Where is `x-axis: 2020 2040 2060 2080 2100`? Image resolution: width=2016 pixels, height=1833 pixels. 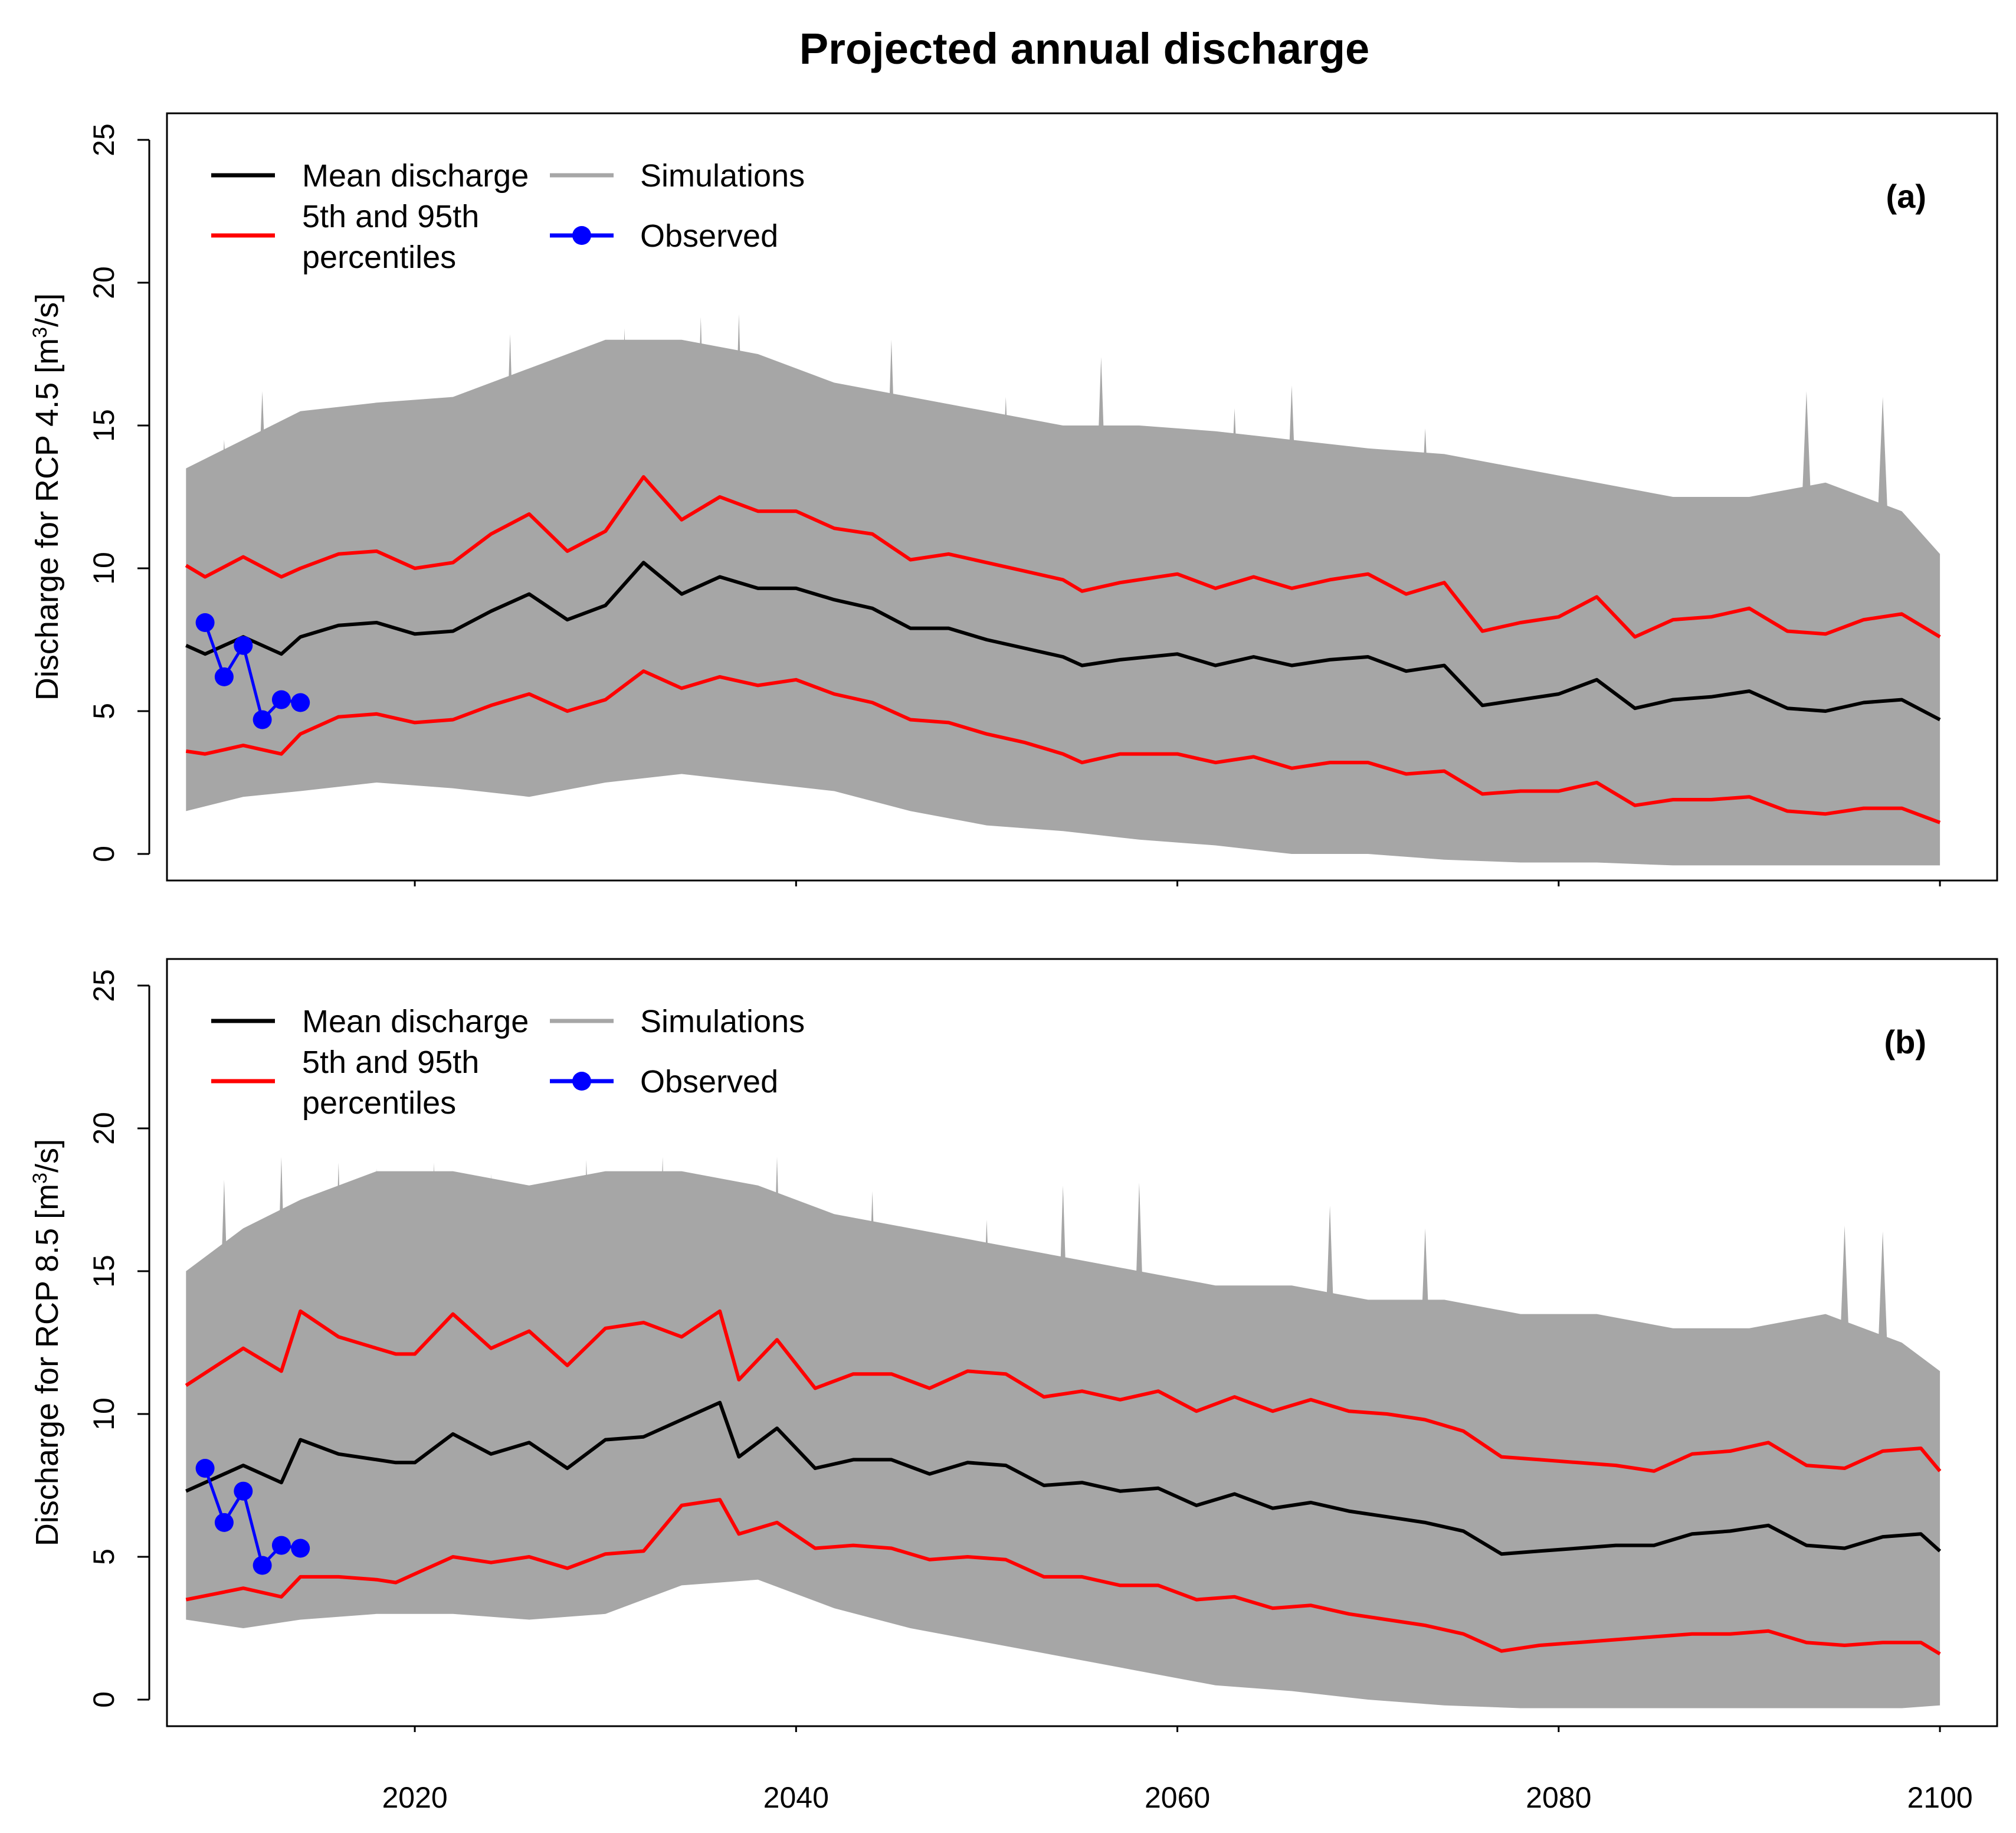
x-axis: 2020 2040 2060 2080 2100 is located at coordinates (1177, 1770).